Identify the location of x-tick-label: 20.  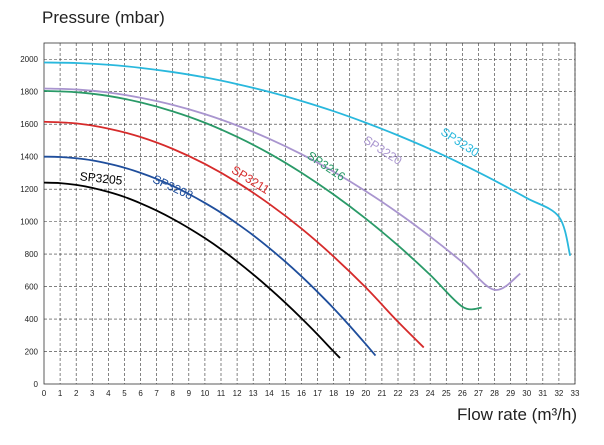
(365, 393).